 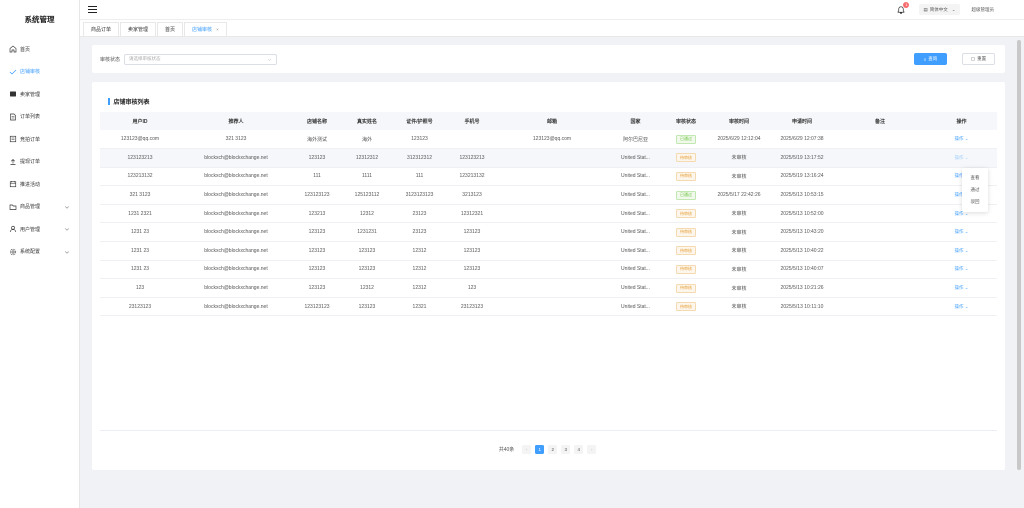 I want to click on table-cell: 2025/5/13 10:40:22, so click(x=802, y=251).